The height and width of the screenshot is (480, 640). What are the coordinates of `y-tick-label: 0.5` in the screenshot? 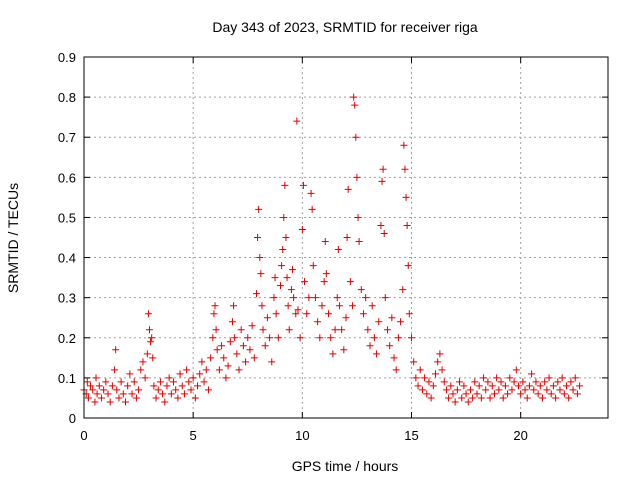 It's located at (67, 217).